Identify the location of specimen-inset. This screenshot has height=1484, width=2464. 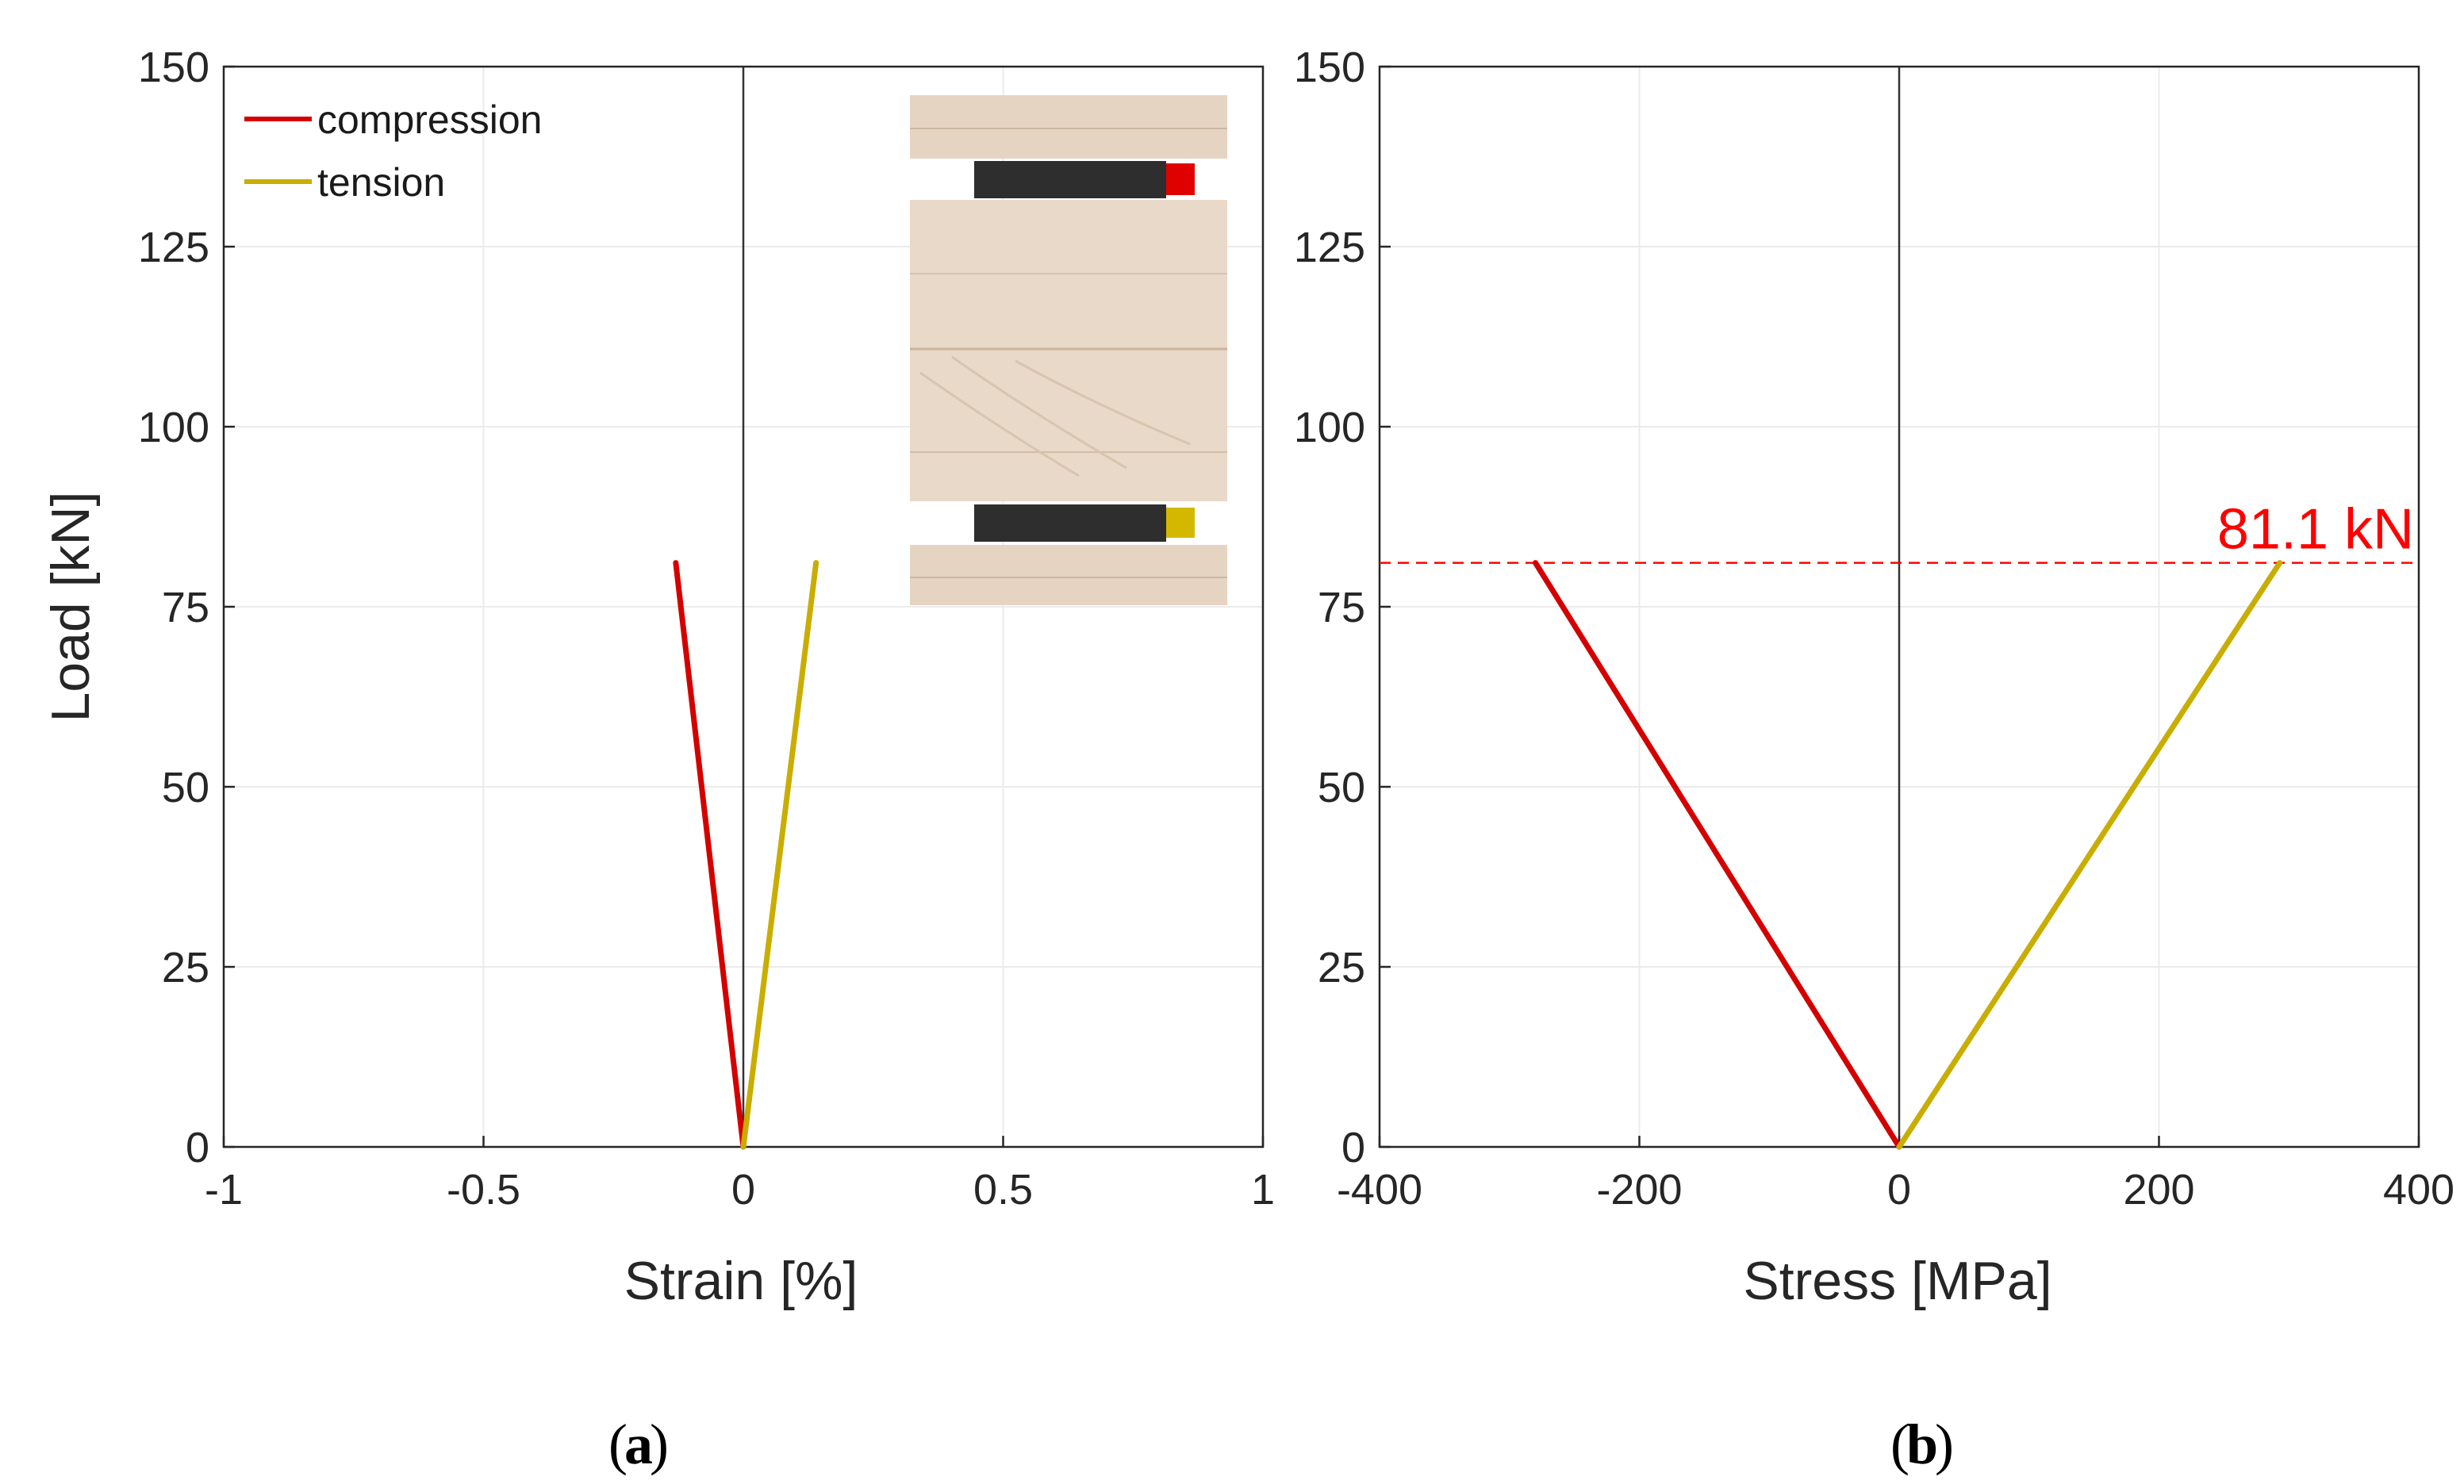
(1068, 350).